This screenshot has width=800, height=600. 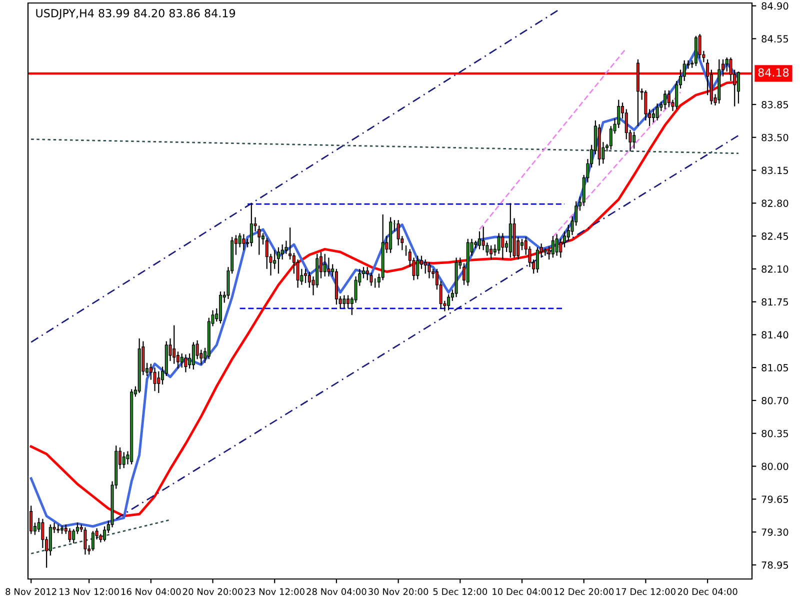 What do you see at coordinates (522, 592) in the screenshot?
I see `x-tick-label: 10 Dec 04:00` at bounding box center [522, 592].